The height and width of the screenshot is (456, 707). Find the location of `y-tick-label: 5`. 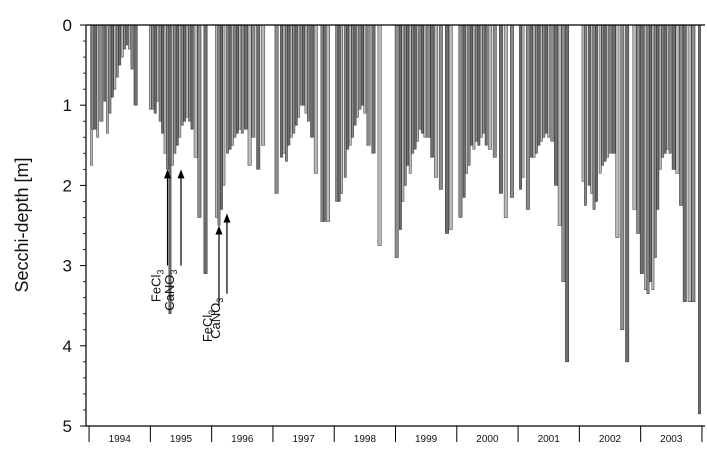

y-tick-label: 5 is located at coordinates (67, 426).